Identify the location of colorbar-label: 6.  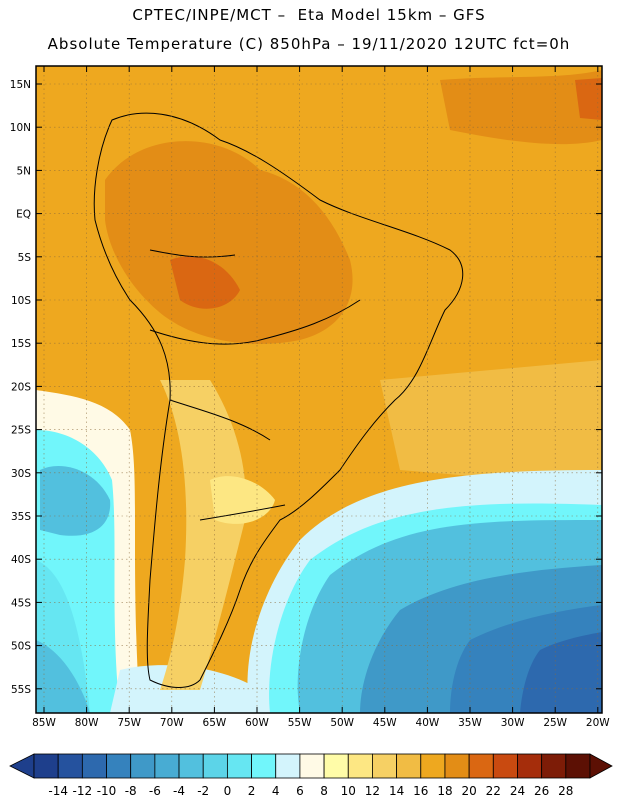
(300, 791).